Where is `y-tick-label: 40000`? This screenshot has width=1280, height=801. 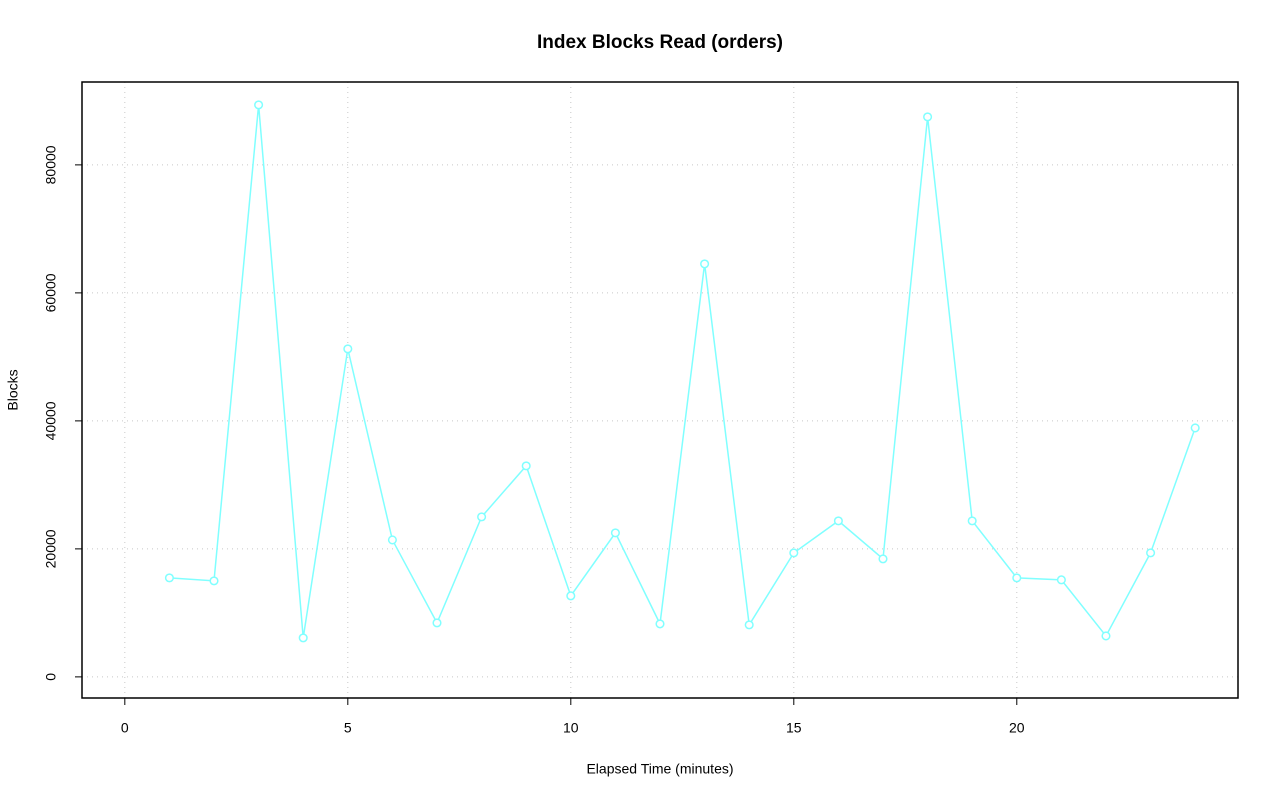 y-tick-label: 40000 is located at coordinates (51, 420).